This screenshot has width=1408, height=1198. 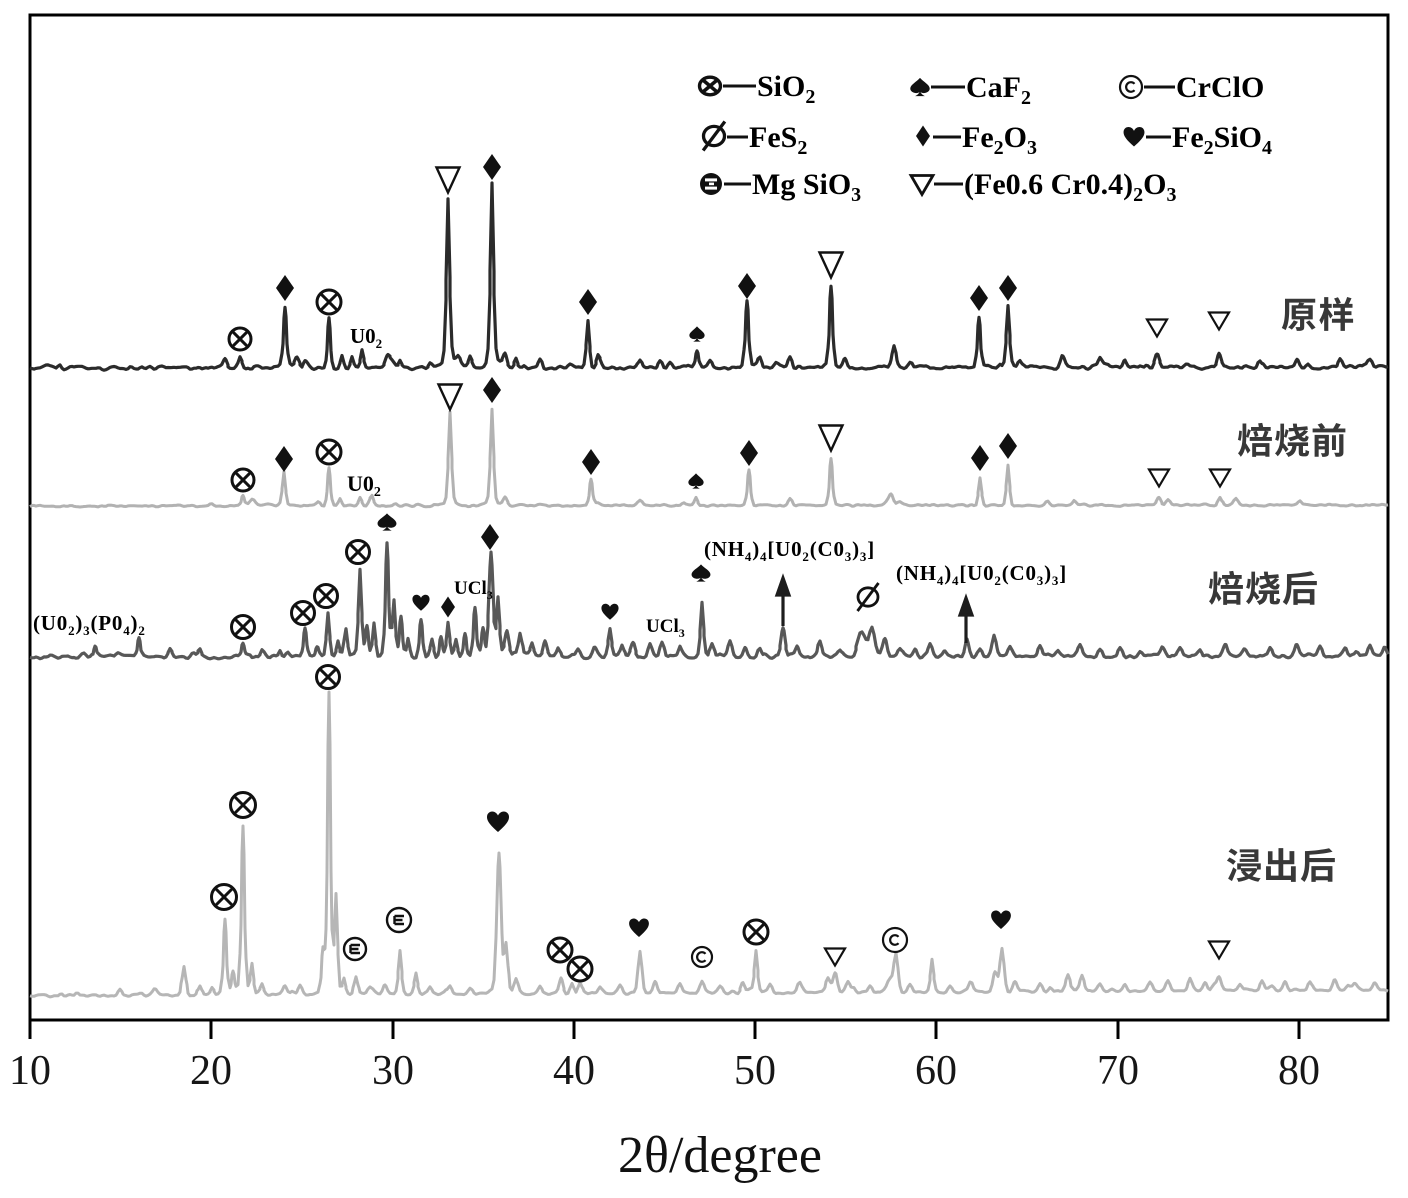 I want to click on svg-text: 30, so click(x=393, y=1071).